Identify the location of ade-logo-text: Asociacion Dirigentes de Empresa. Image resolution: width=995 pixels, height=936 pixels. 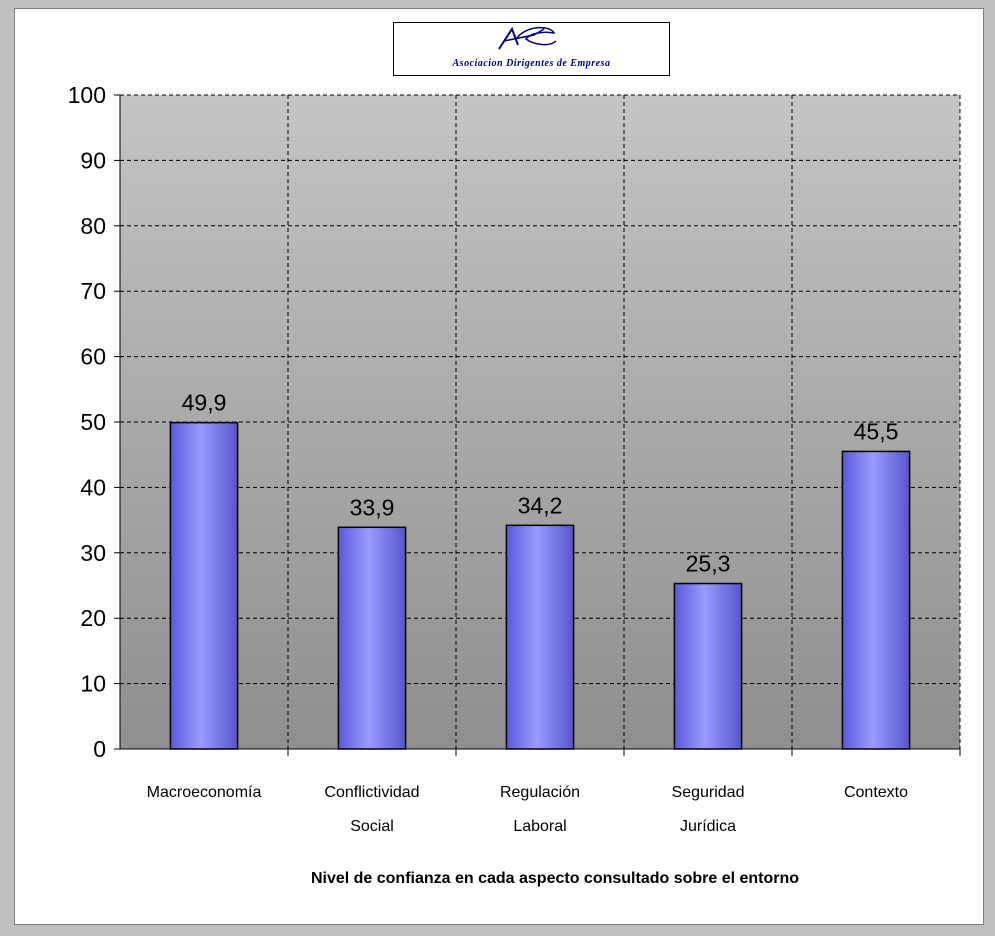
(531, 63).